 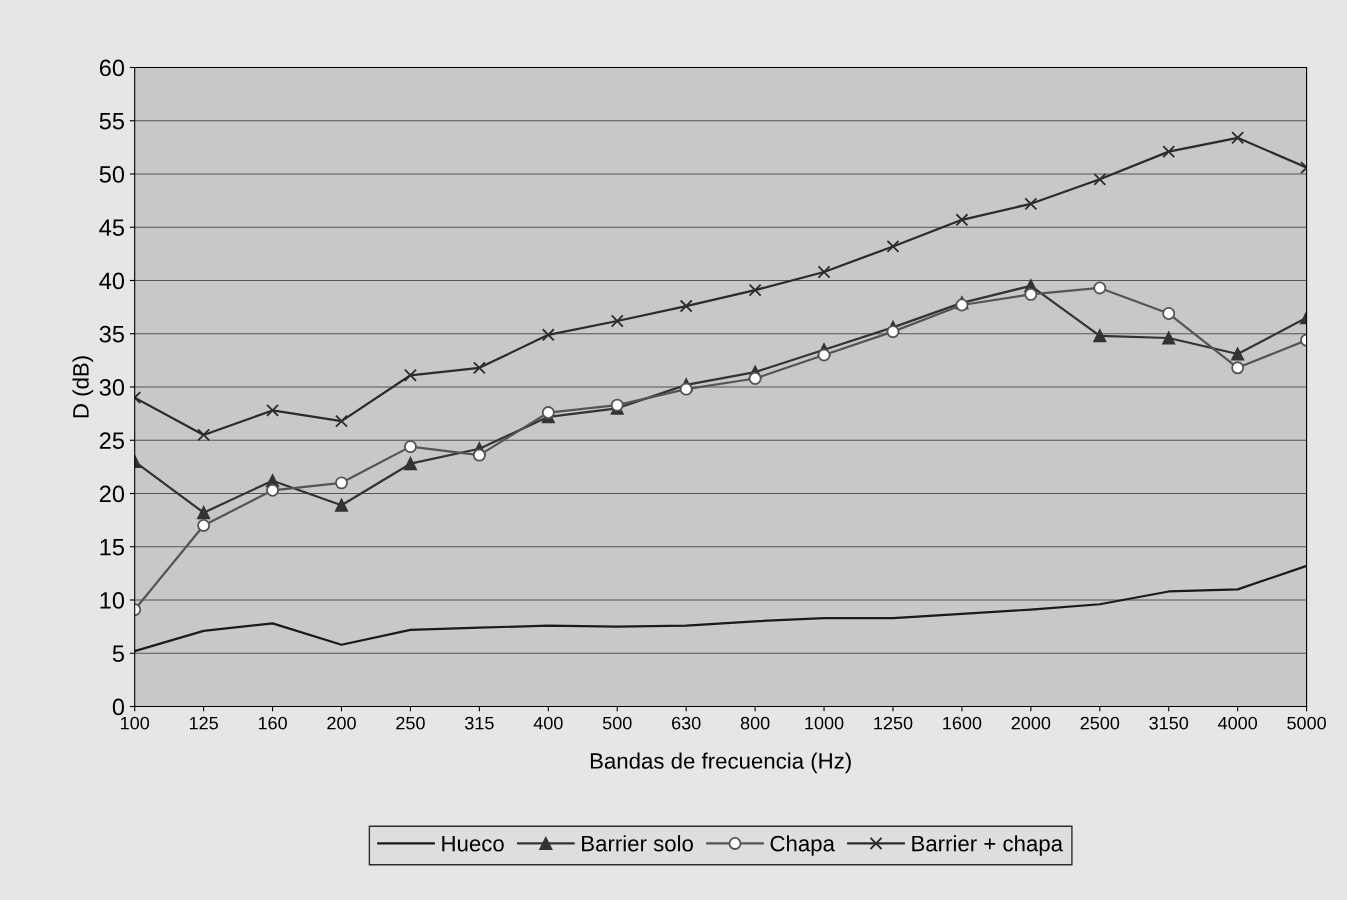 I want to click on y-tick-label: 60, so click(x=112, y=68).